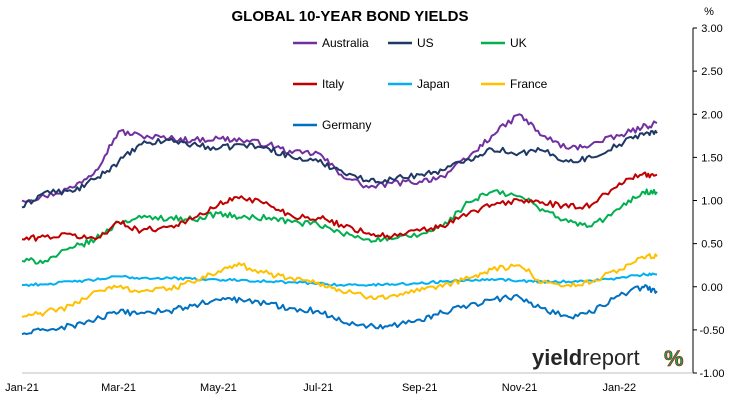  What do you see at coordinates (711, 245) in the screenshot?
I see `y-tick-label: 0.50` at bounding box center [711, 245].